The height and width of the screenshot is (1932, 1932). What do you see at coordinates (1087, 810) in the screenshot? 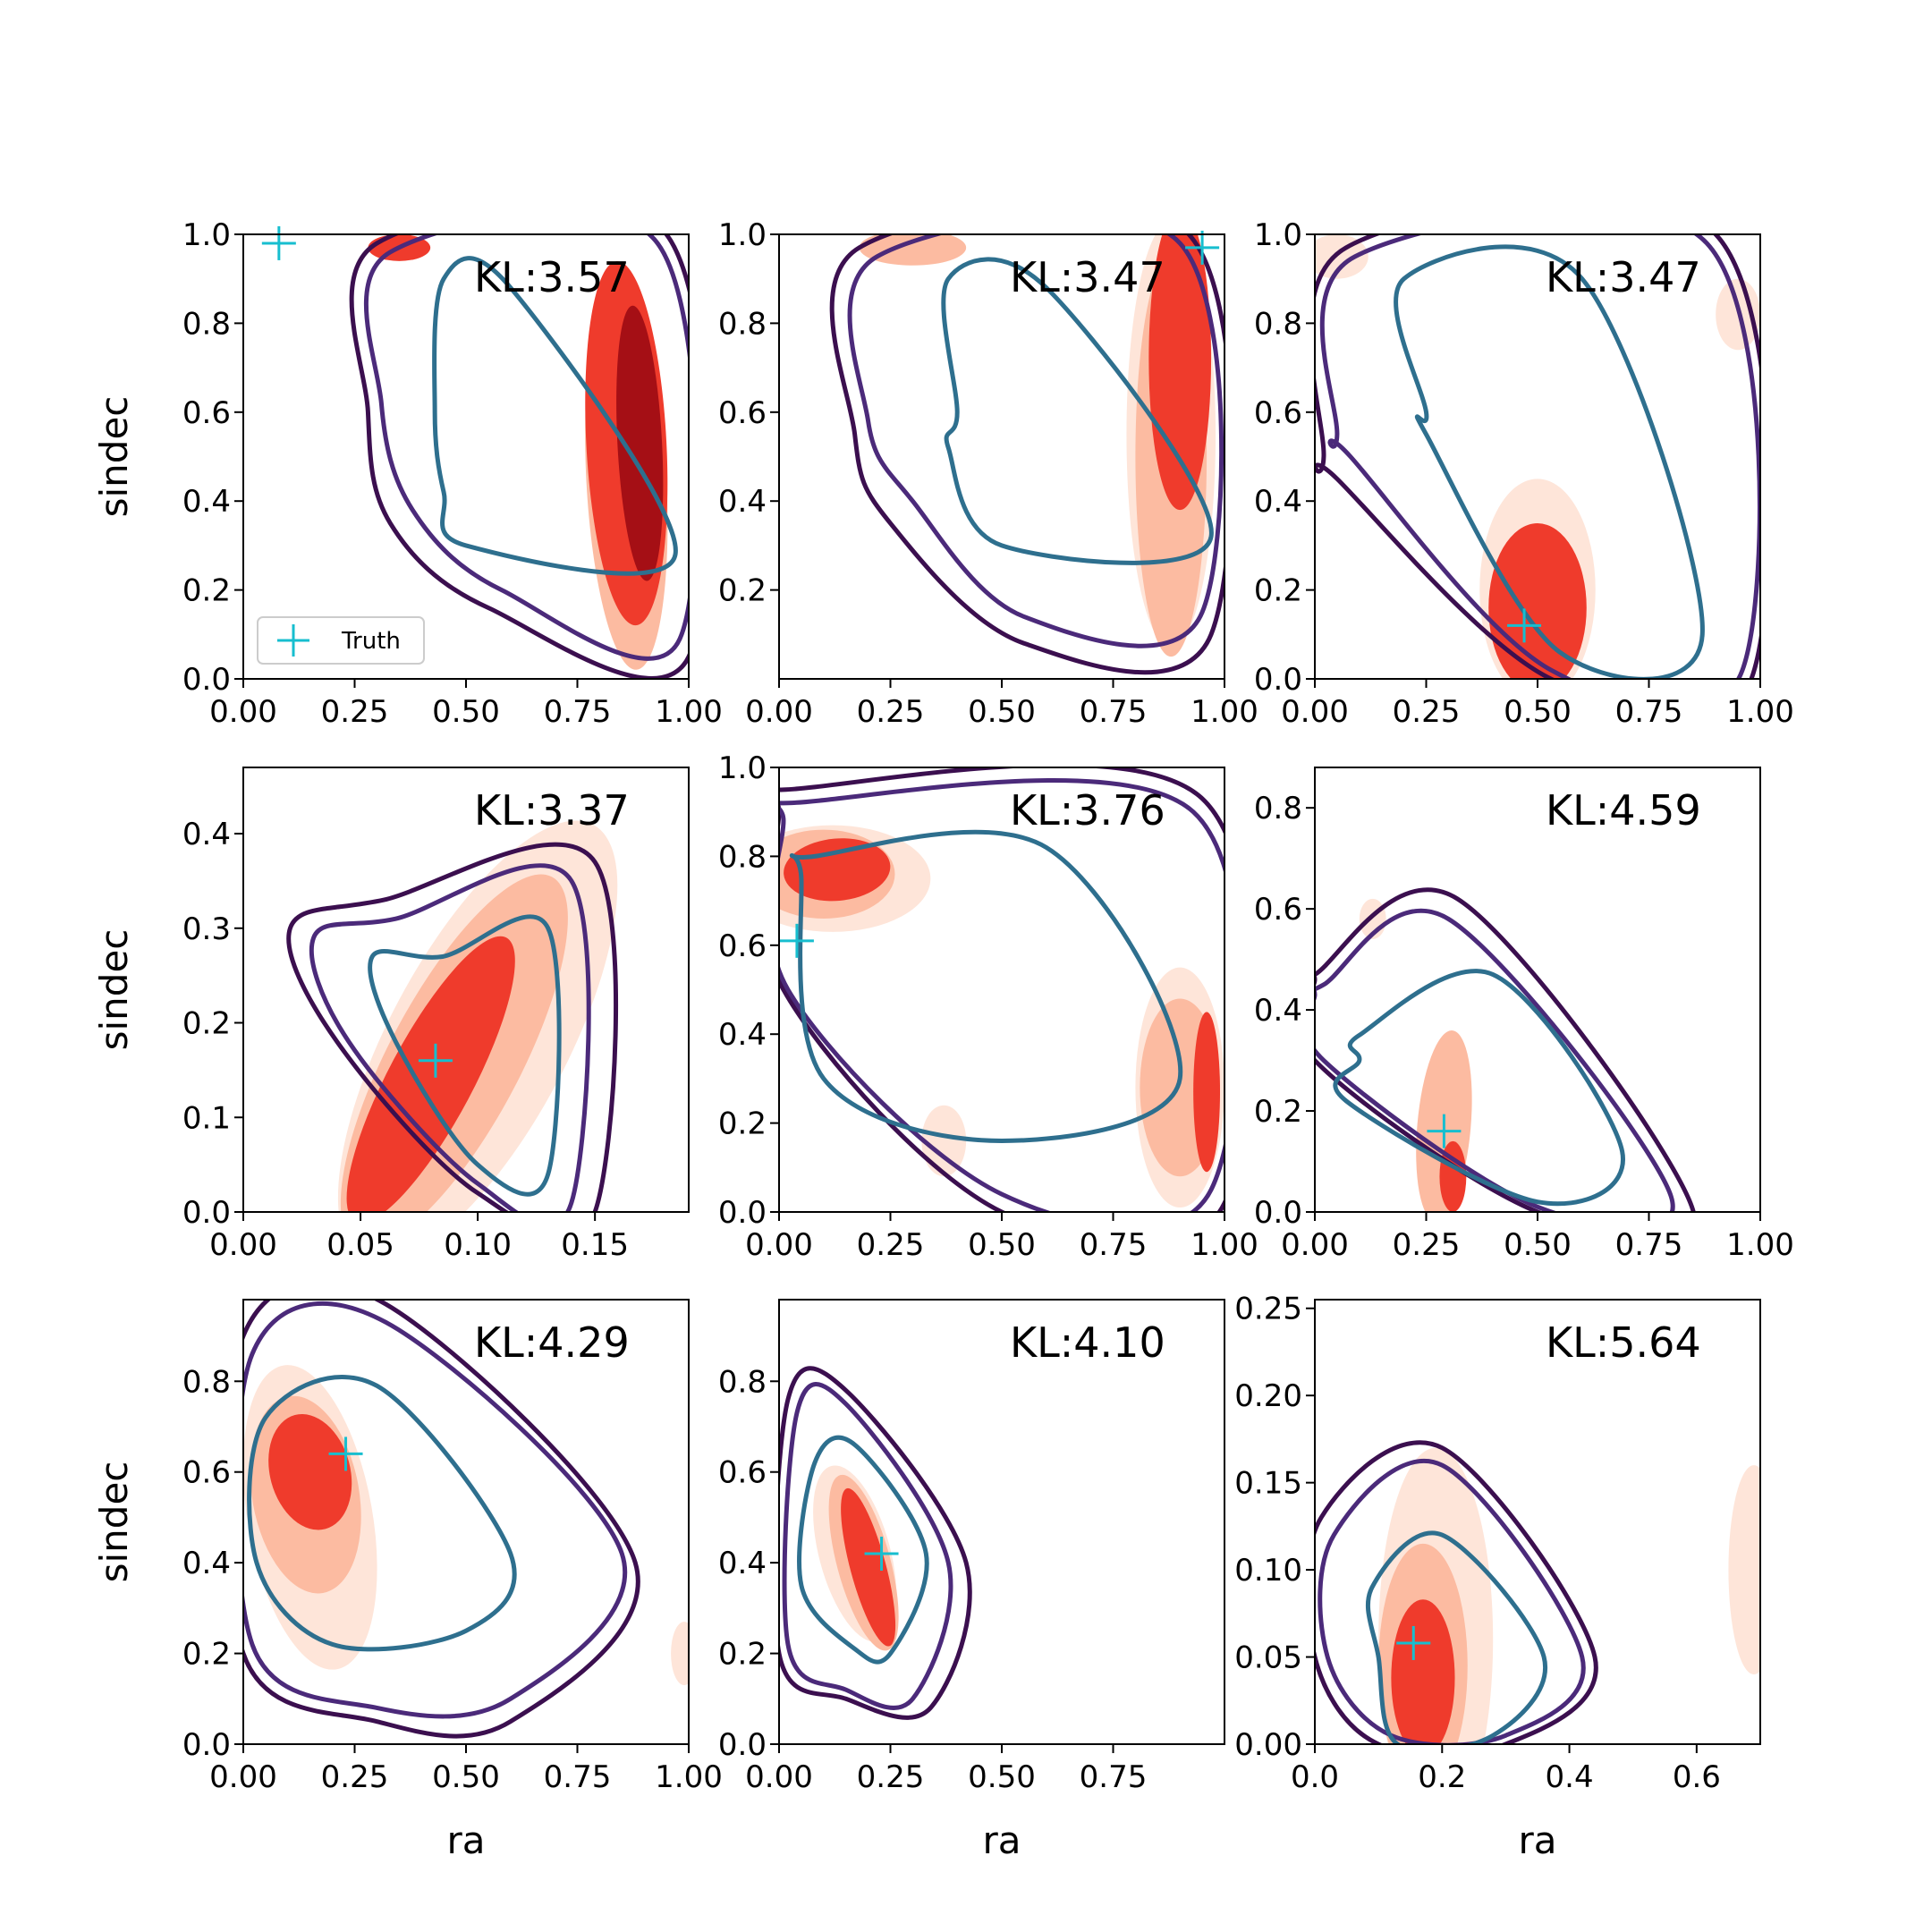
I see `kl-annotation: KL:3.76` at bounding box center [1087, 810].